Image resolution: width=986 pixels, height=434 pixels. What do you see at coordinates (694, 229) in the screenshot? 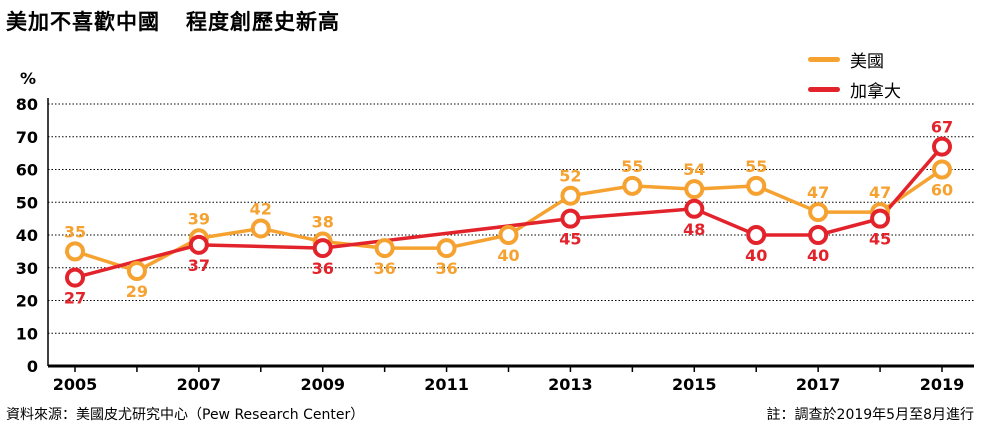
I see `data-label-canada: 48` at bounding box center [694, 229].